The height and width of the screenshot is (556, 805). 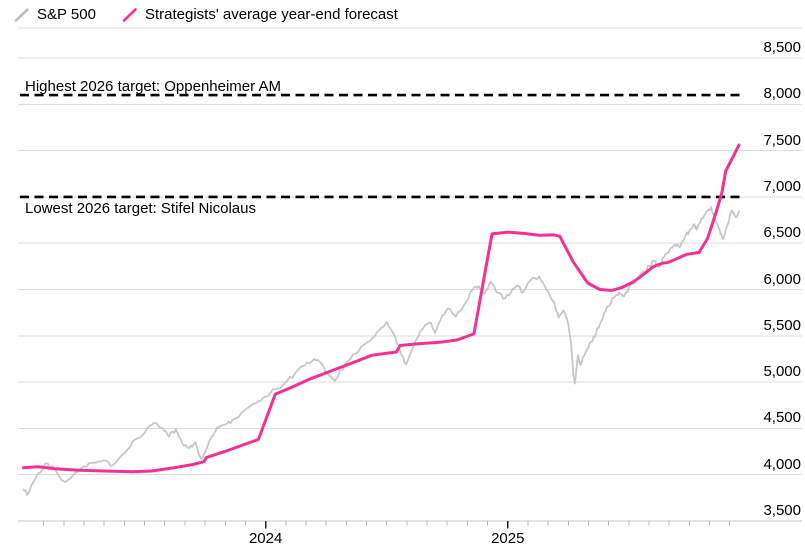 What do you see at coordinates (265, 538) in the screenshot?
I see `x-axis-label-2024: 2024` at bounding box center [265, 538].